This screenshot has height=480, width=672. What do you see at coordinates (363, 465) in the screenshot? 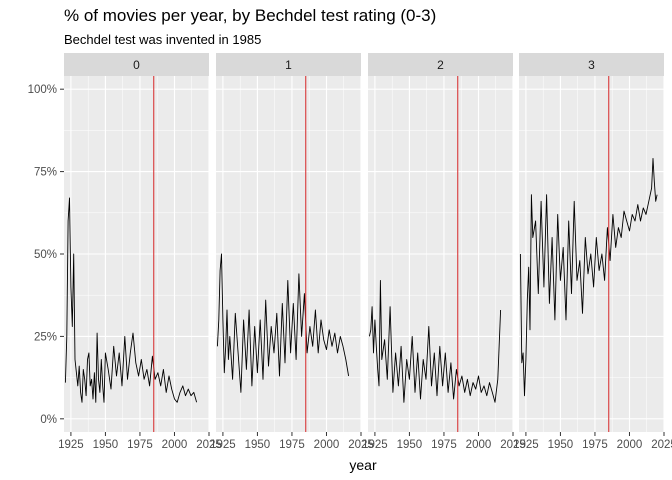
I see `x-axis-title: year` at bounding box center [363, 465].